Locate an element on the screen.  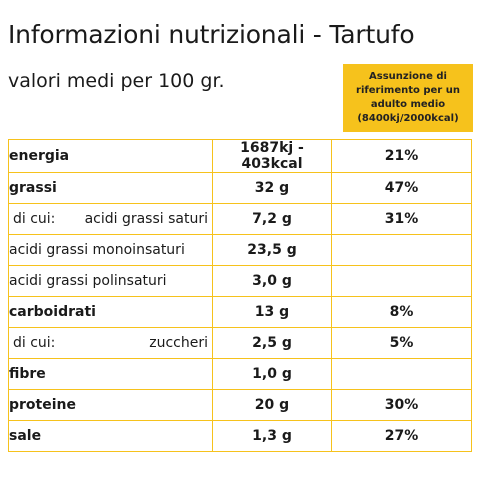
table-row: grassi 32 g 47% is located at coordinates (240, 188).